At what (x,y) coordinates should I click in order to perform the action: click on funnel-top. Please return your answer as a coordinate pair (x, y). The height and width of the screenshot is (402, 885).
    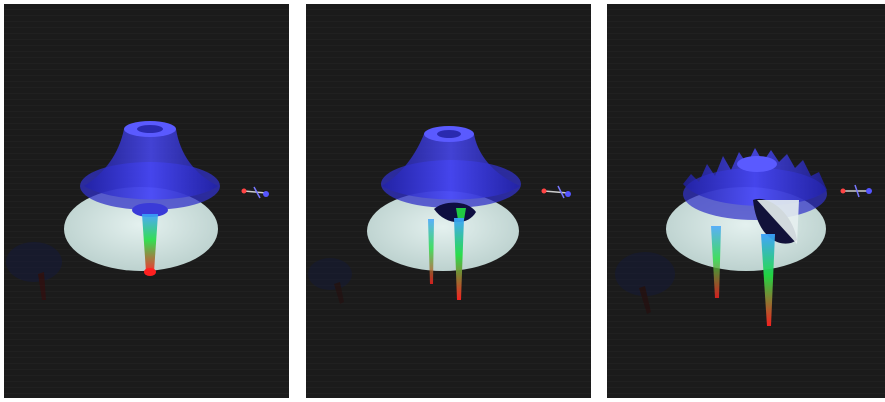
    Looking at the image, I should click on (757, 164).